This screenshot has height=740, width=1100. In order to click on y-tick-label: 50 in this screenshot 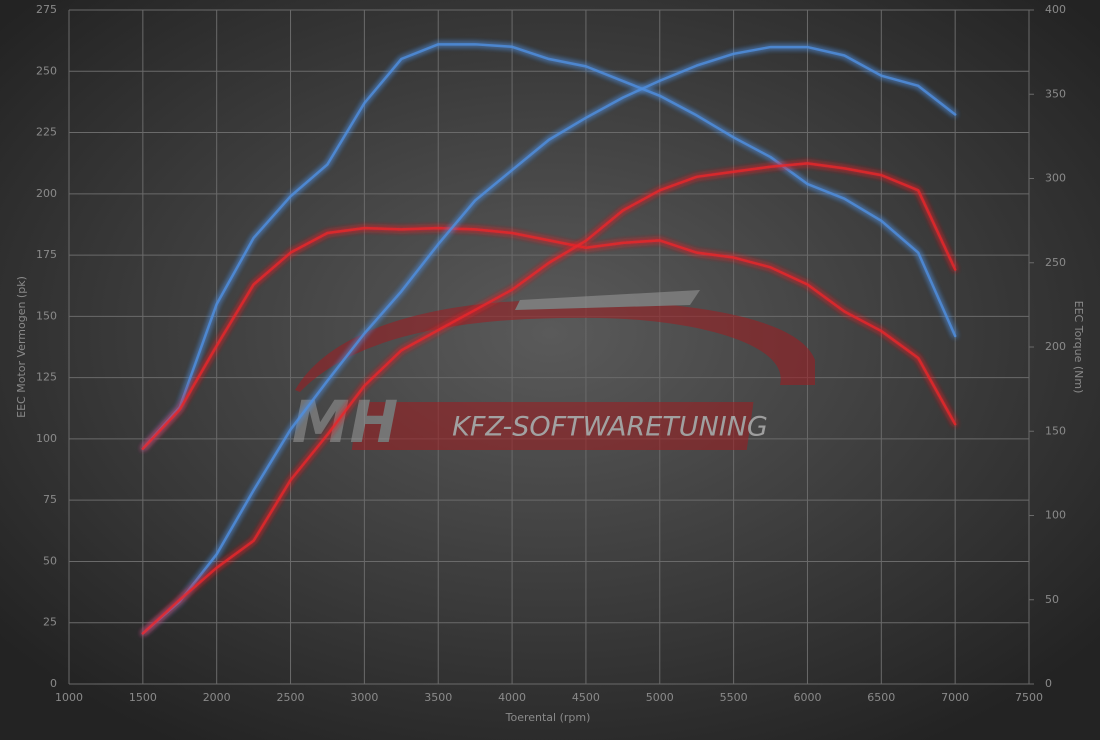, I will do `click(50, 560)`.